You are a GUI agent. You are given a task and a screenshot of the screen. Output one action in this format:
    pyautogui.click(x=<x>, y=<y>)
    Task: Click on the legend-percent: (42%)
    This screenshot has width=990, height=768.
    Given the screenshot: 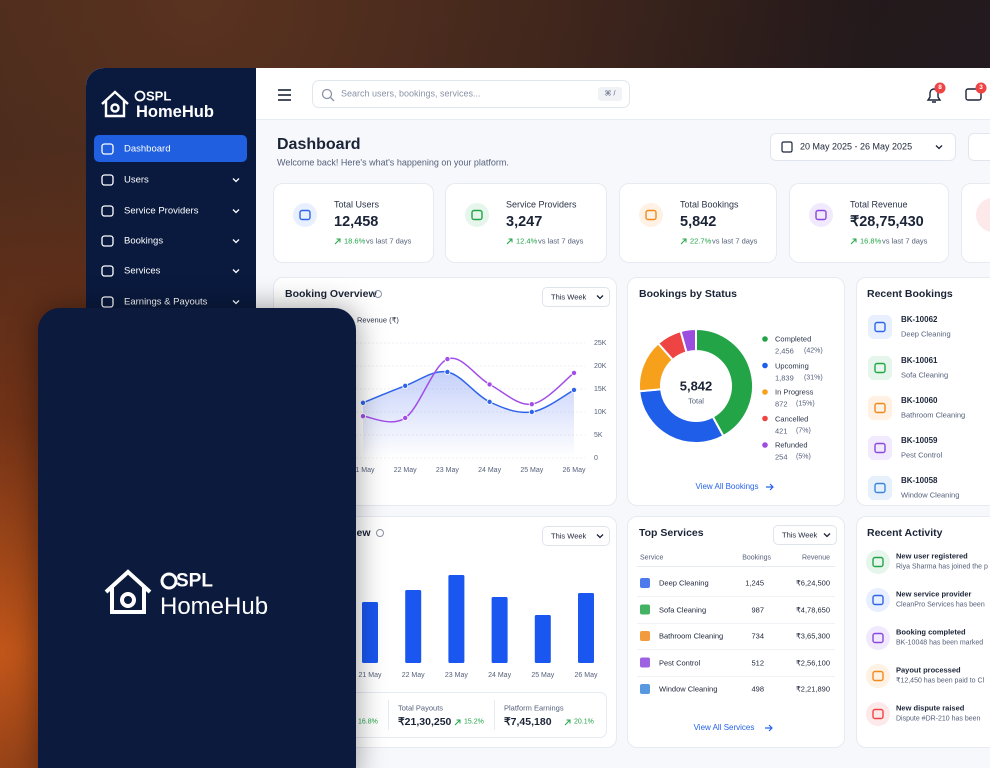 What is the action you would take?
    pyautogui.click(x=813, y=351)
    